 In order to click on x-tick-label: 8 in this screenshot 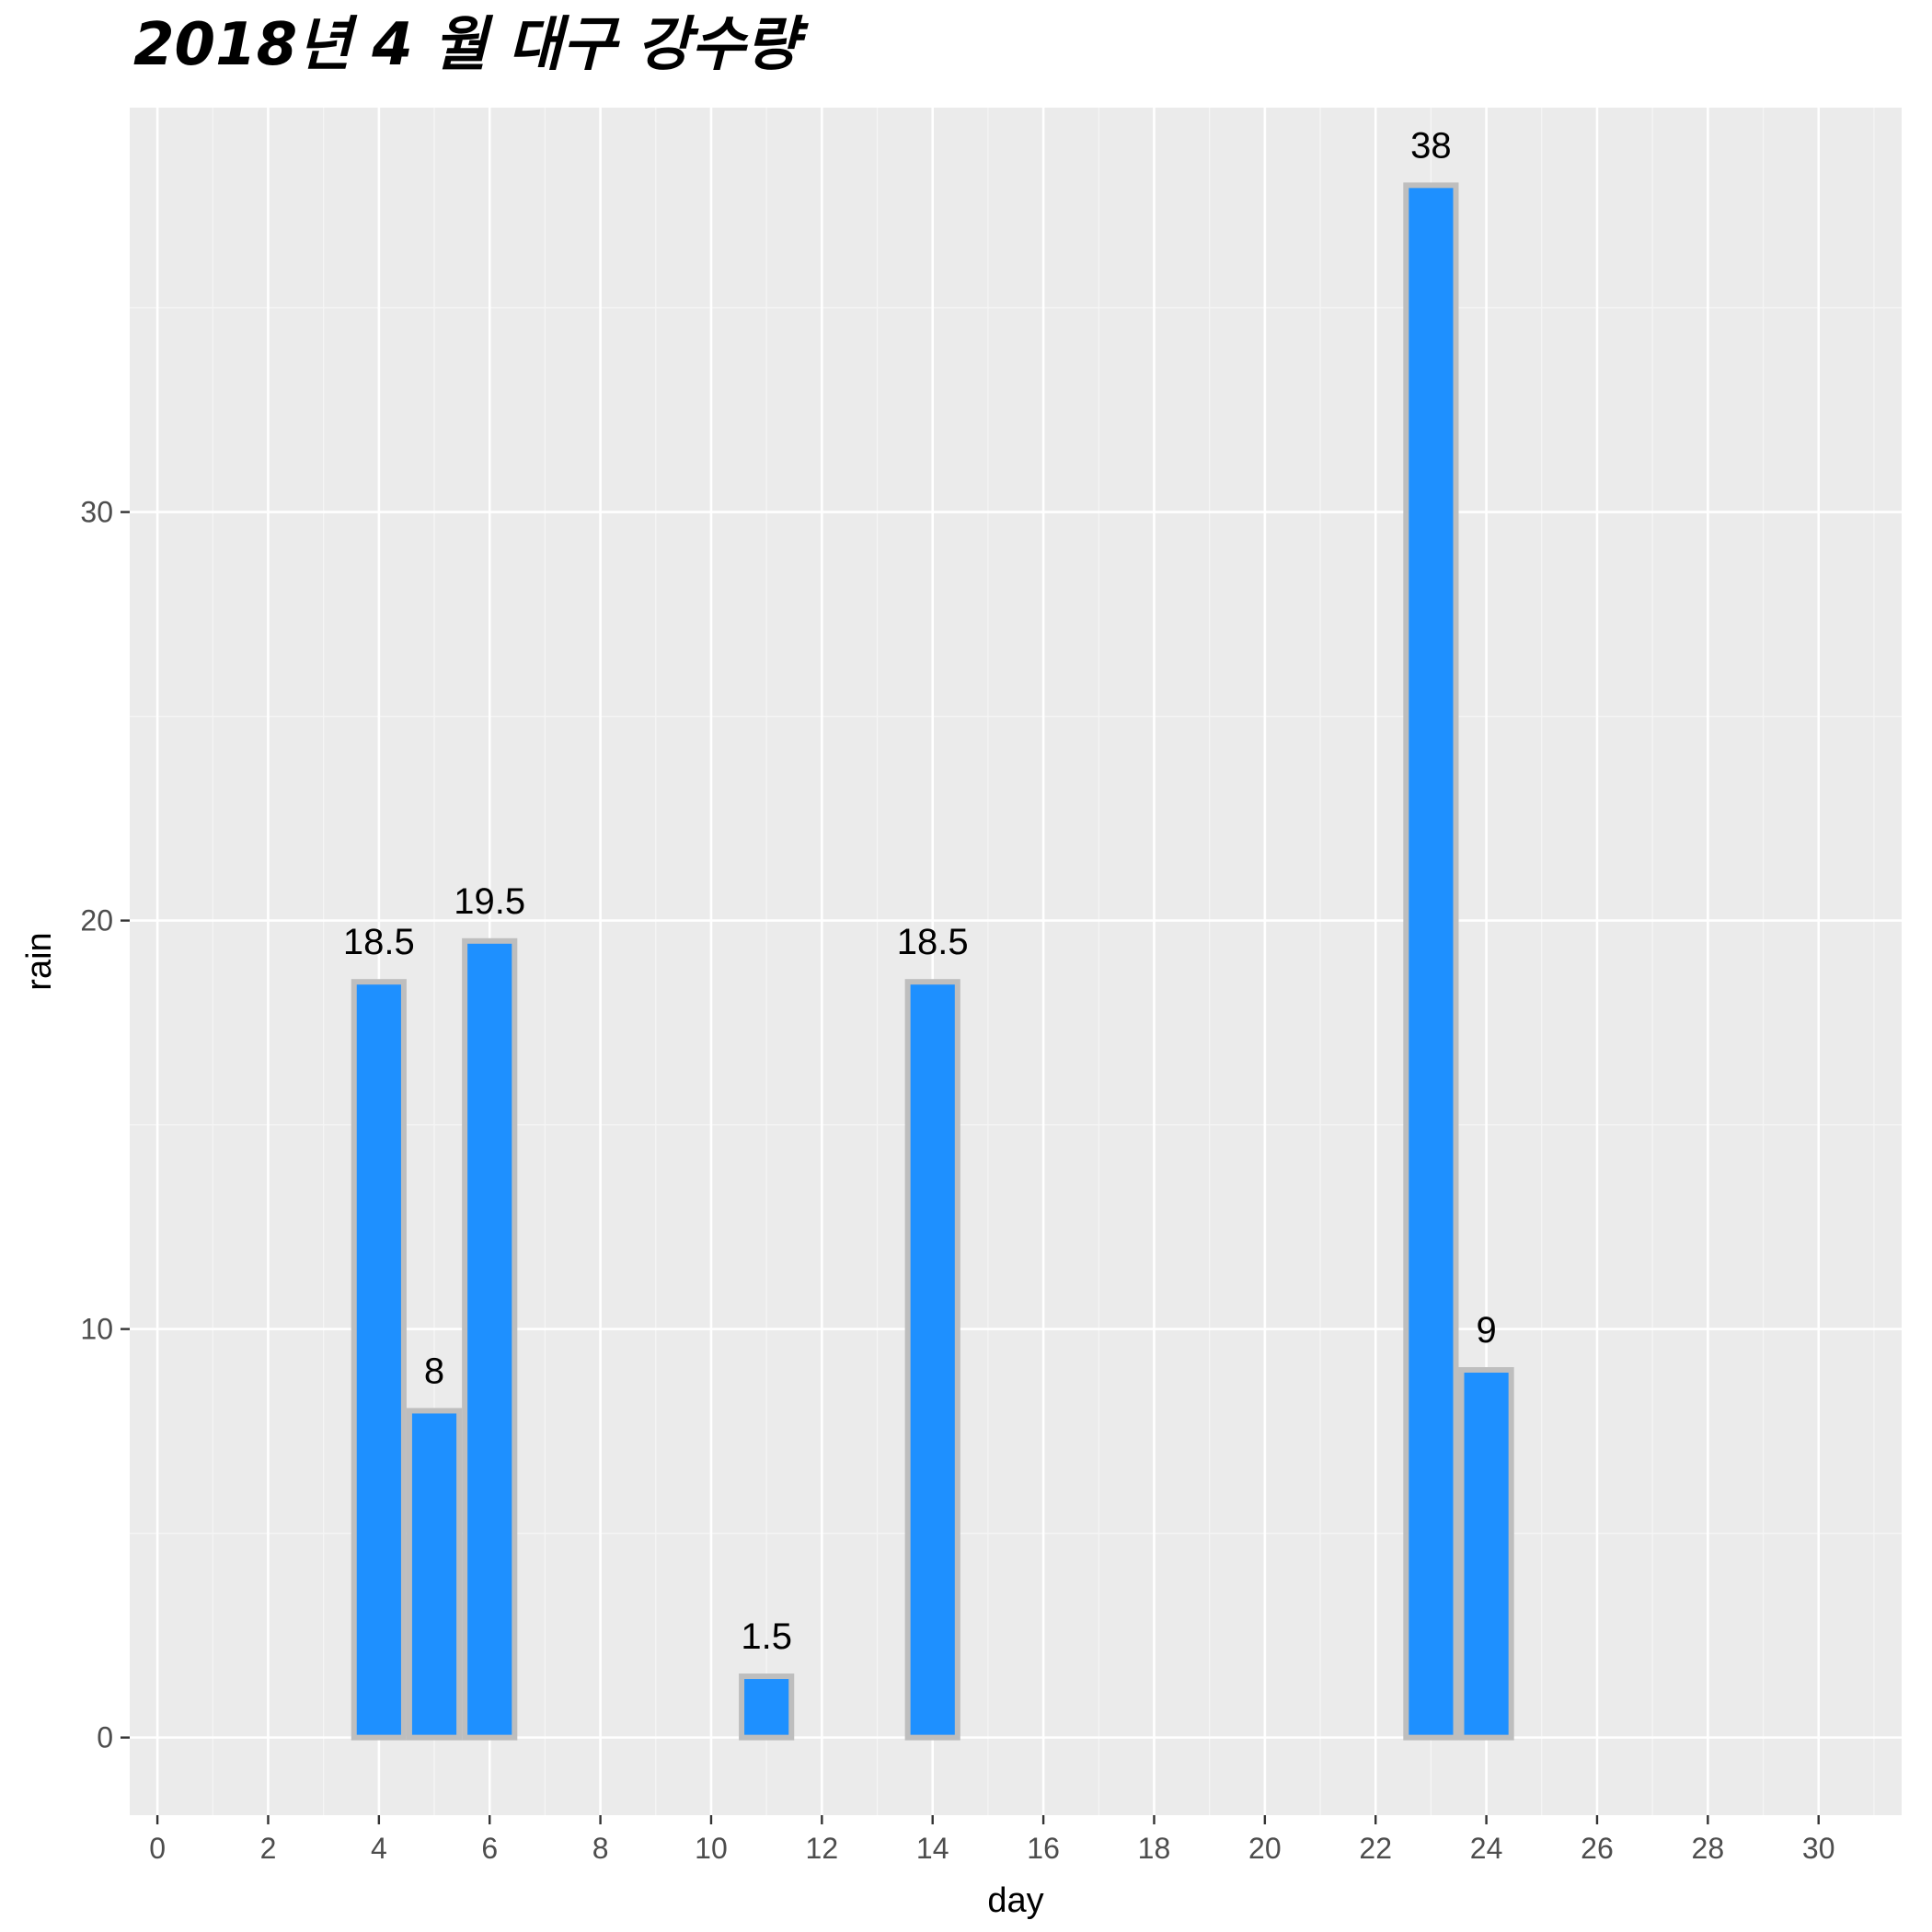, I will do `click(600, 1848)`.